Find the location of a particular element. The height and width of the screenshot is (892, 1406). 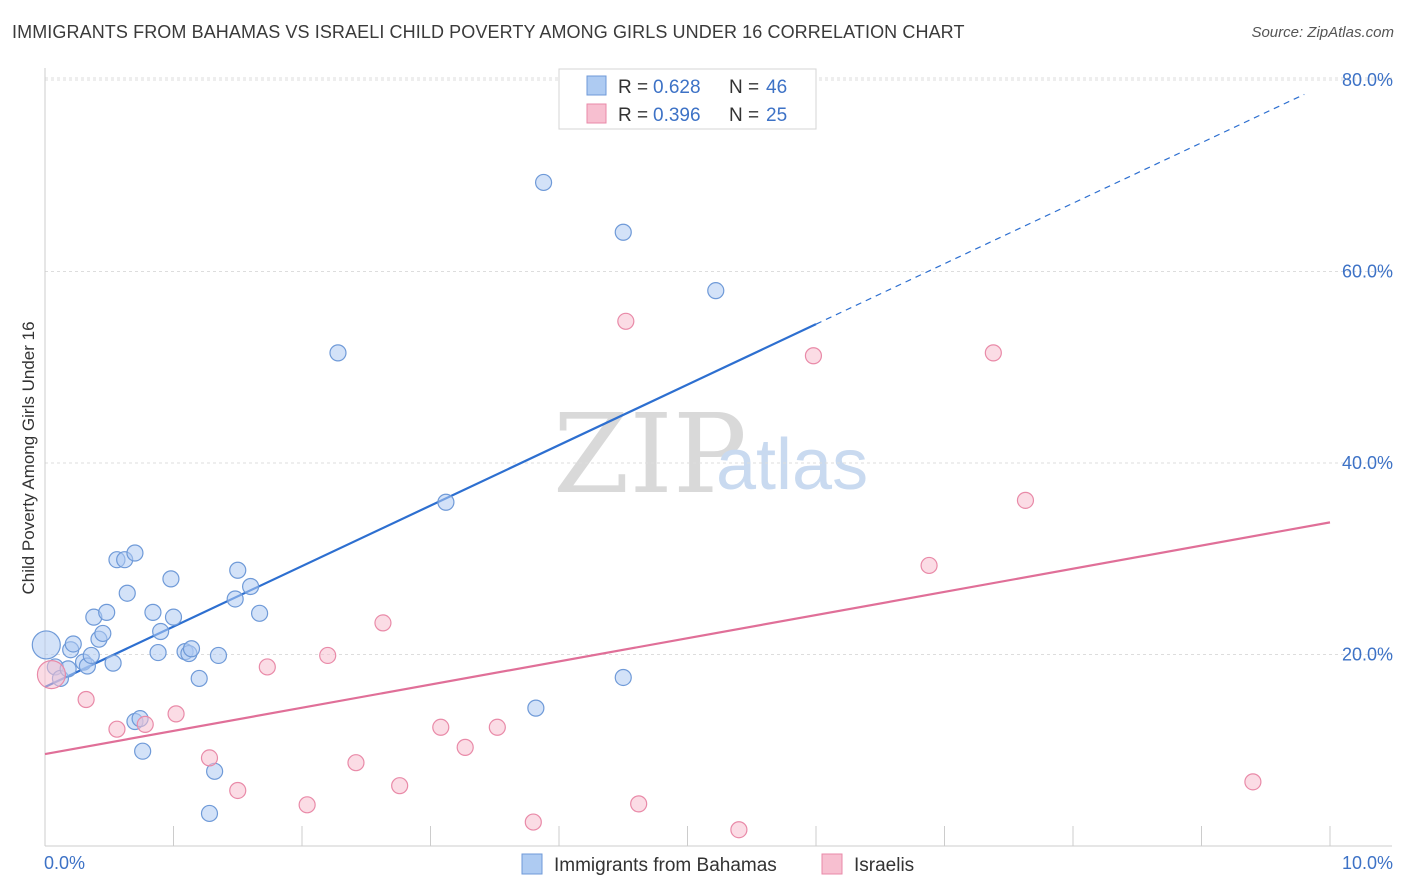

y-tick-label: 20.0% is located at coordinates (1367, 655).